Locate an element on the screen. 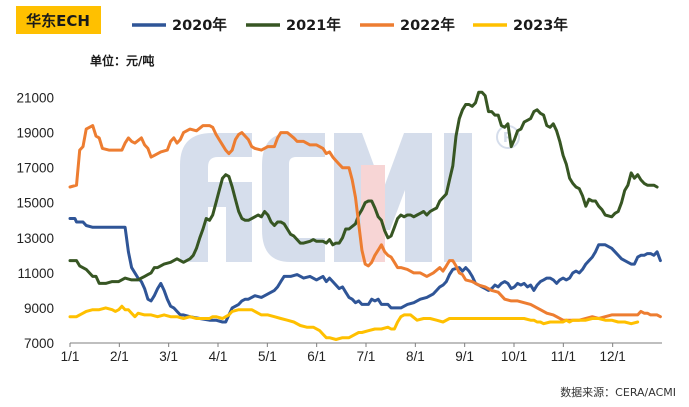  x-tick-label: 9/1 is located at coordinates (464, 356).